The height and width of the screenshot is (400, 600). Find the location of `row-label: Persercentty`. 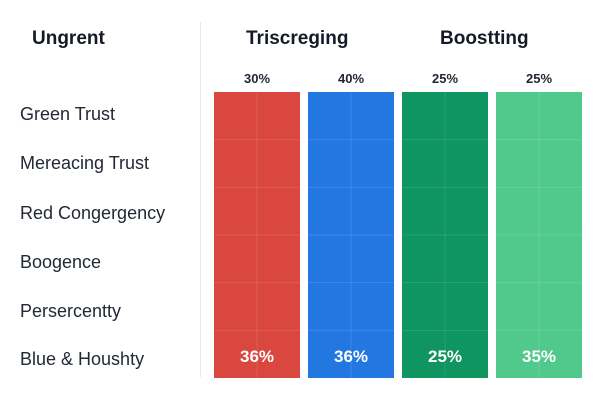

row-label: Persercentty is located at coordinates (71, 311).